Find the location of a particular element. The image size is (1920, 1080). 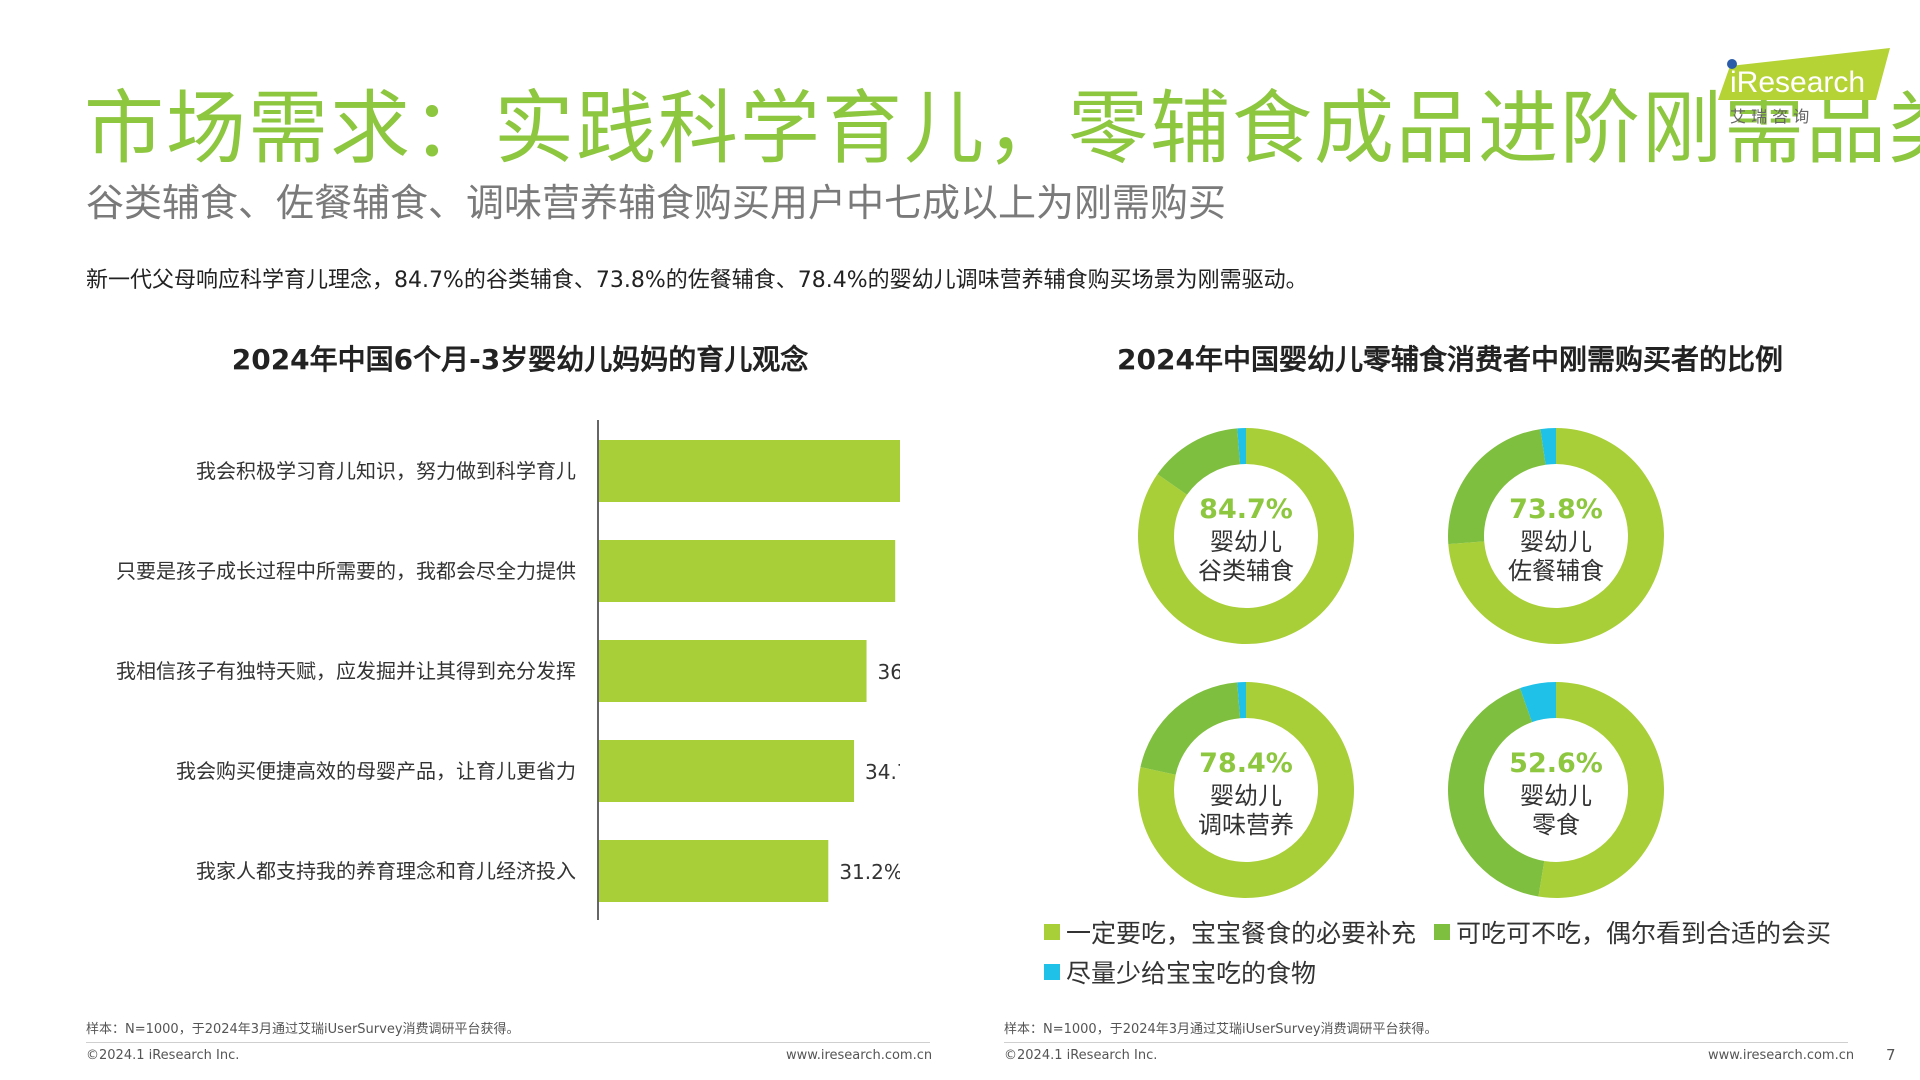

logo-tagline: 艾 瑞 咨 询 is located at coordinates (1769, 116).